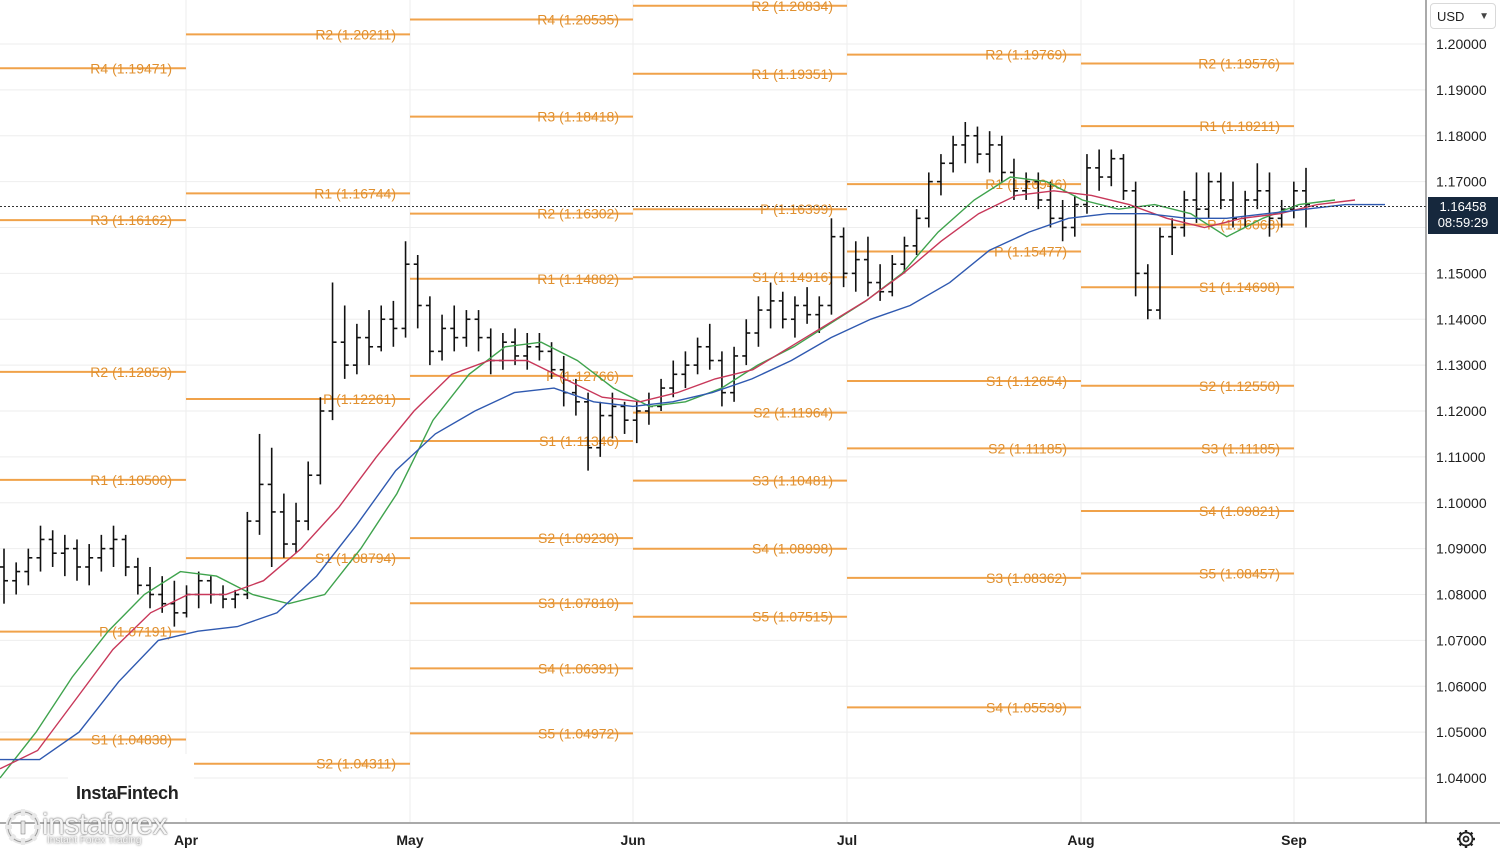  Describe the element at coordinates (1239, 287) in the screenshot. I see `pivot-level-label: S1 (1.14698)` at that location.